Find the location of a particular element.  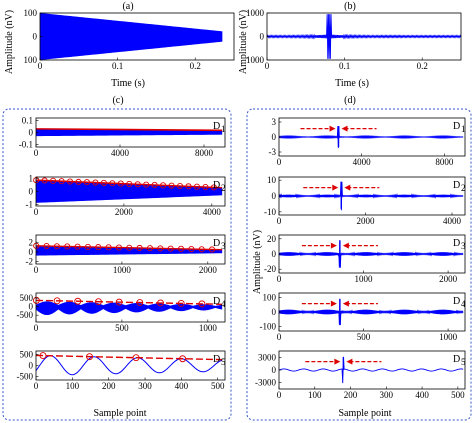

chart-a-xtick-label: 0 is located at coordinates (40, 66).